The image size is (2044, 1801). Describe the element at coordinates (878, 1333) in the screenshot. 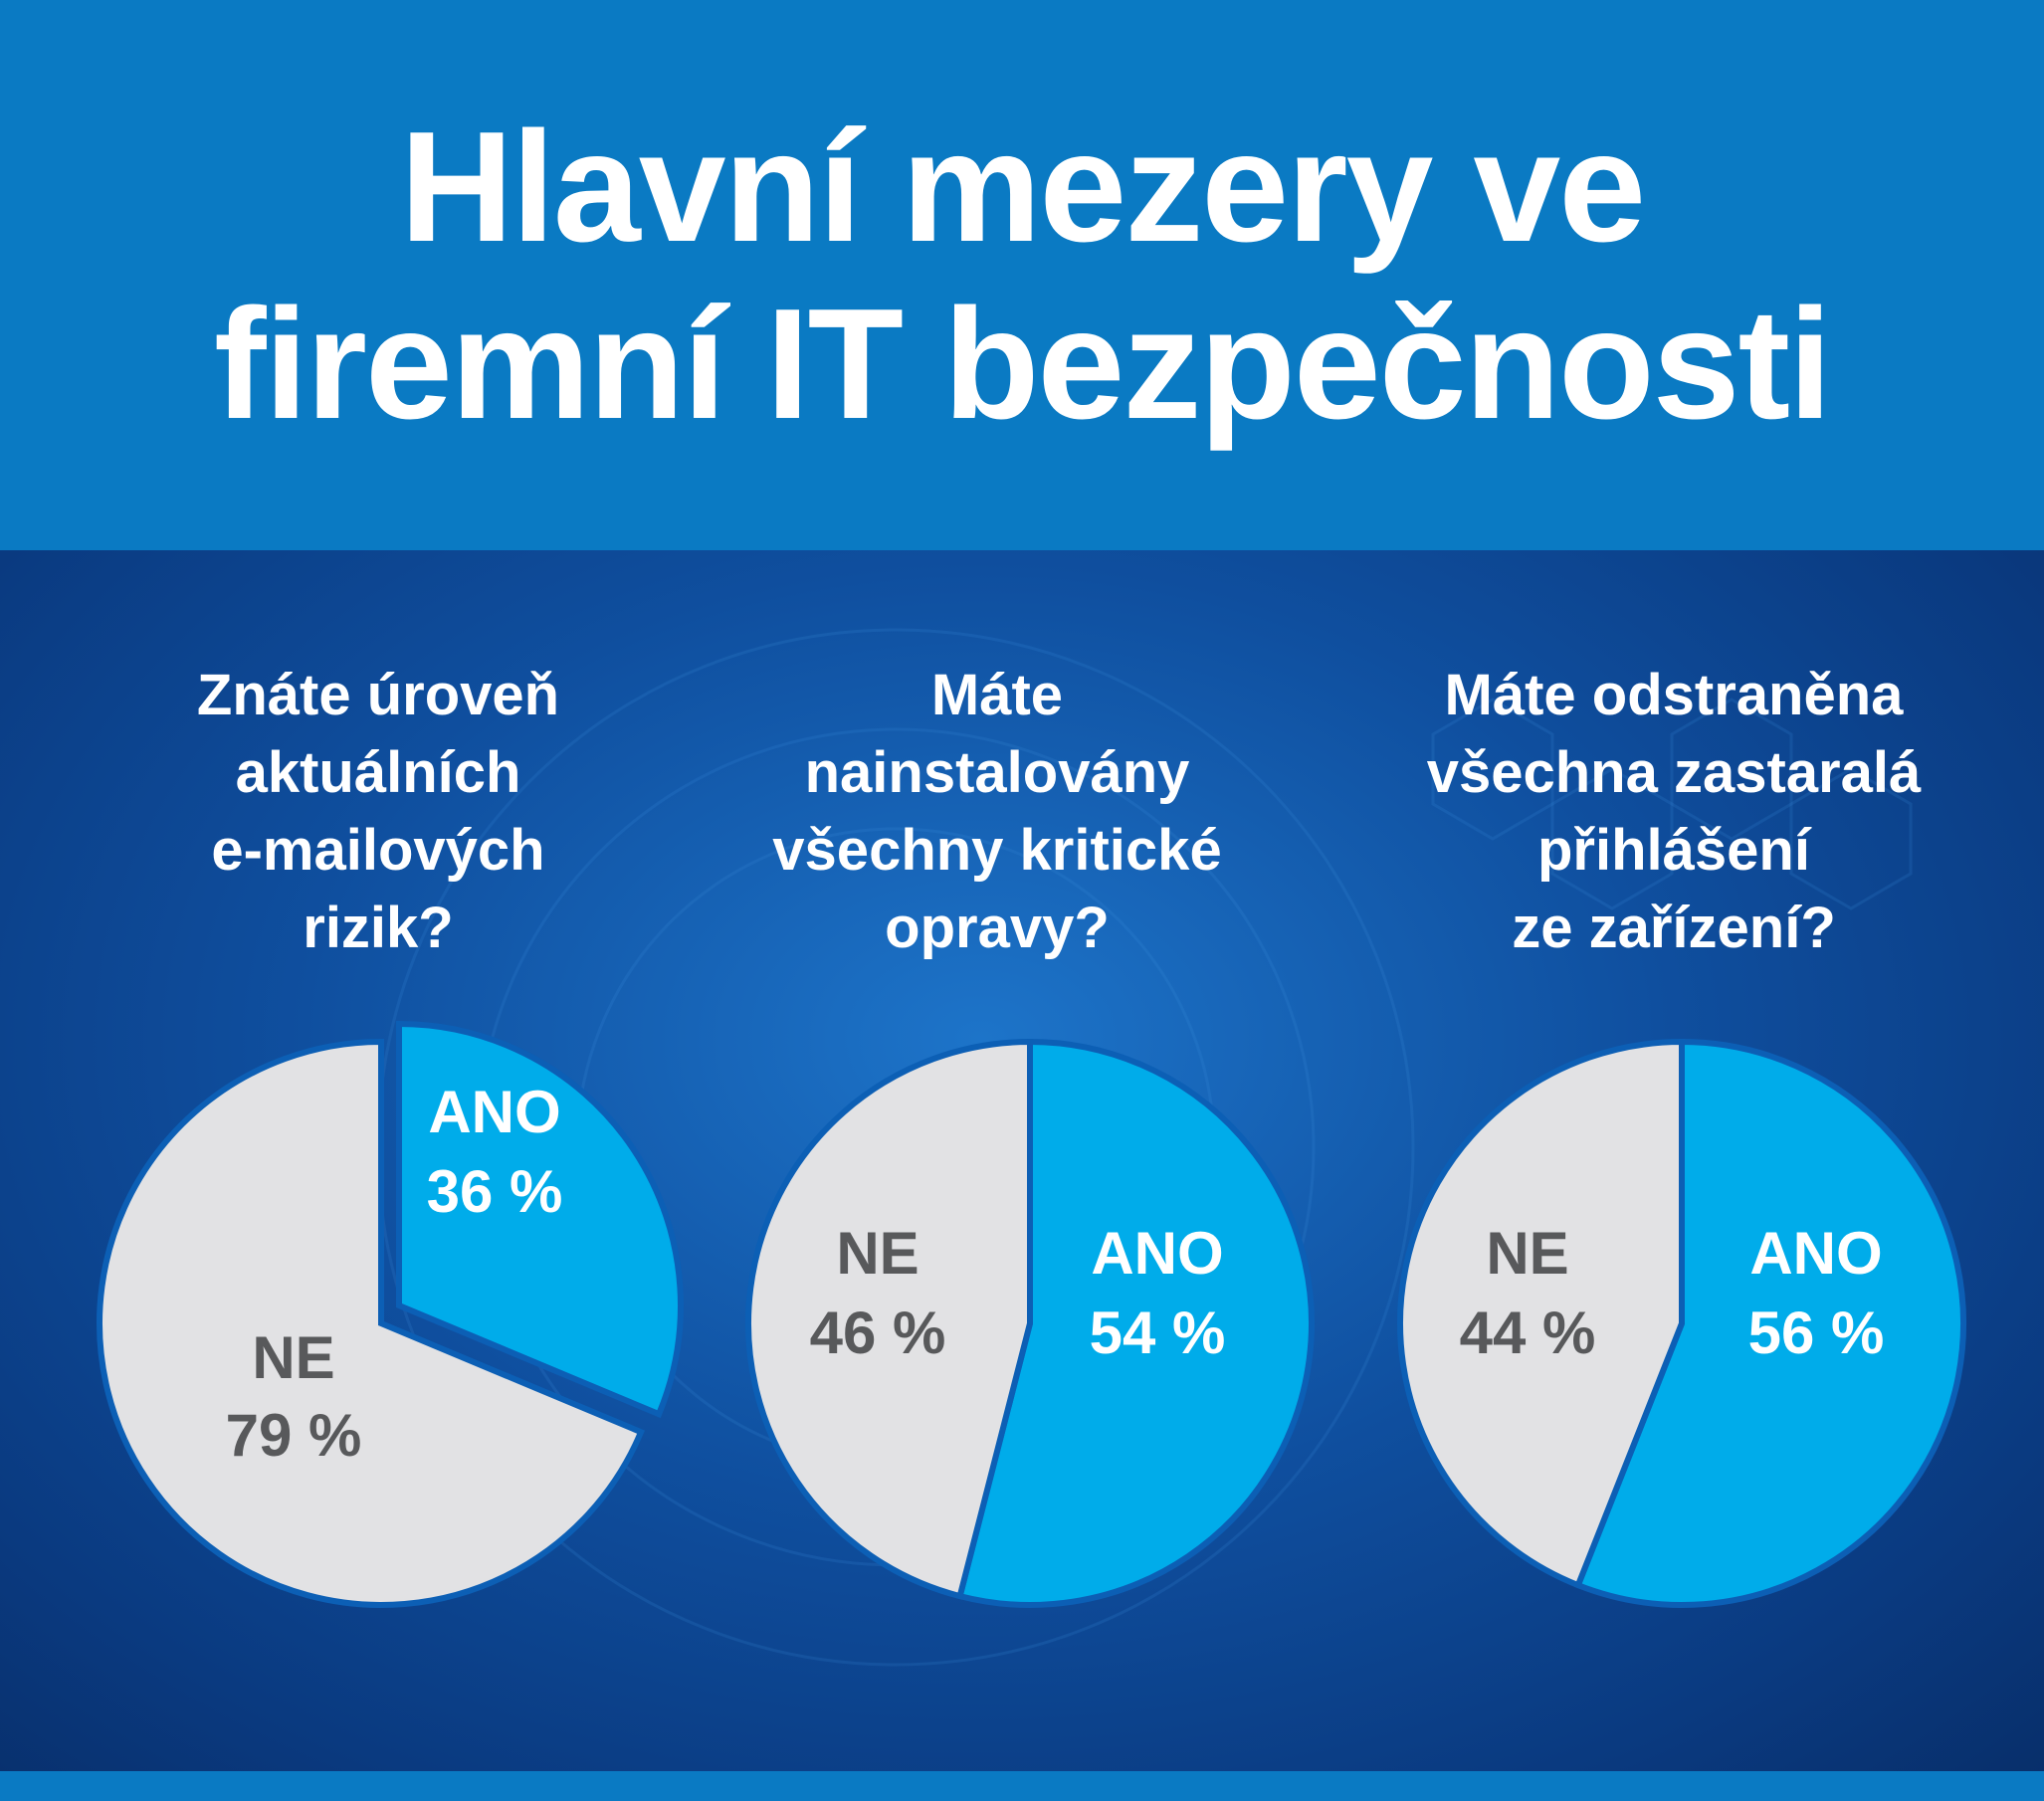

I see `slice-value-ne: 46 %` at that location.